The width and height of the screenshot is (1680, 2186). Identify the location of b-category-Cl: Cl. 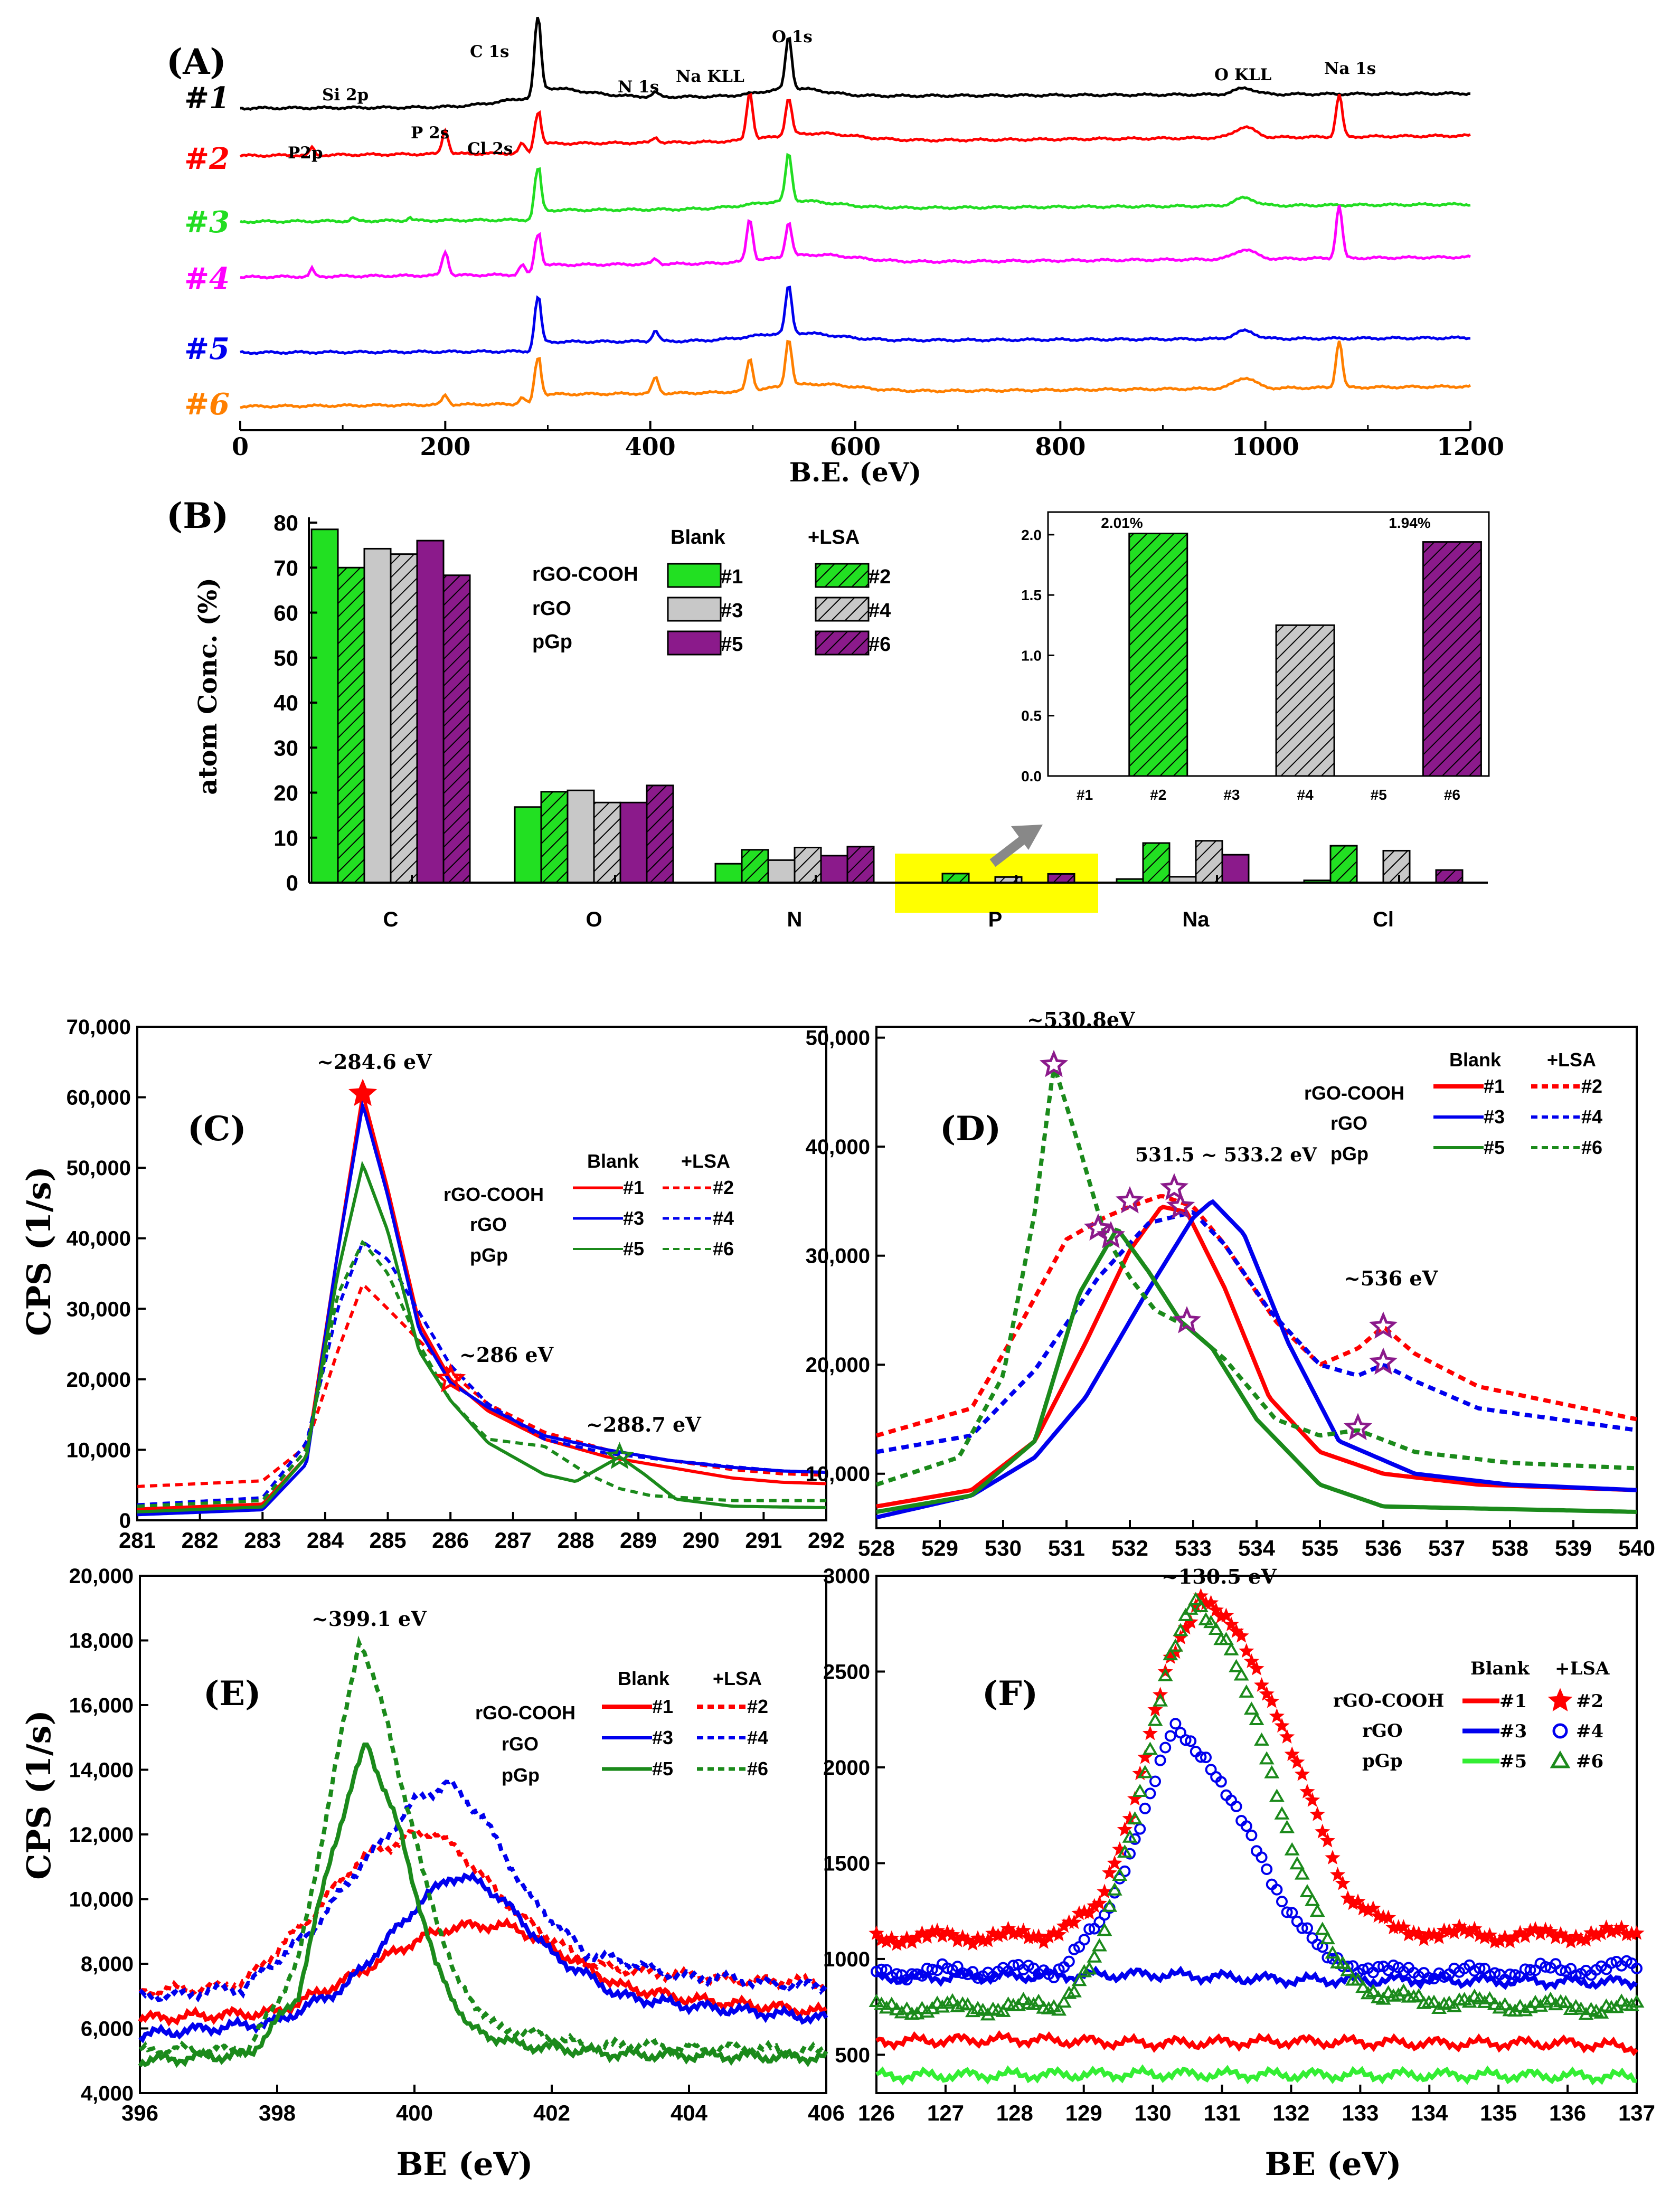
(1383, 919).